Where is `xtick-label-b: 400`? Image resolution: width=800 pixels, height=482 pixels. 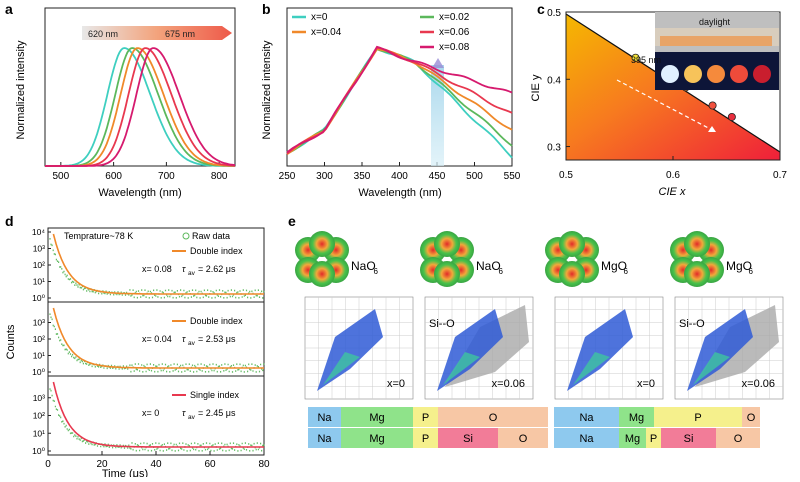
xtick-label-b: 400 is located at coordinates (399, 176).